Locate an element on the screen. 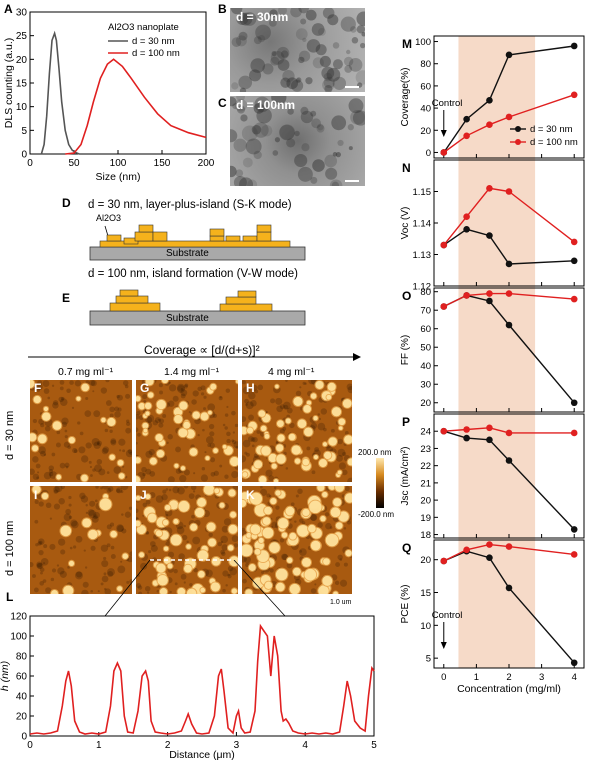 The image size is (600, 761). chart-m-ytick-label: 60 is located at coordinates (425, 86).